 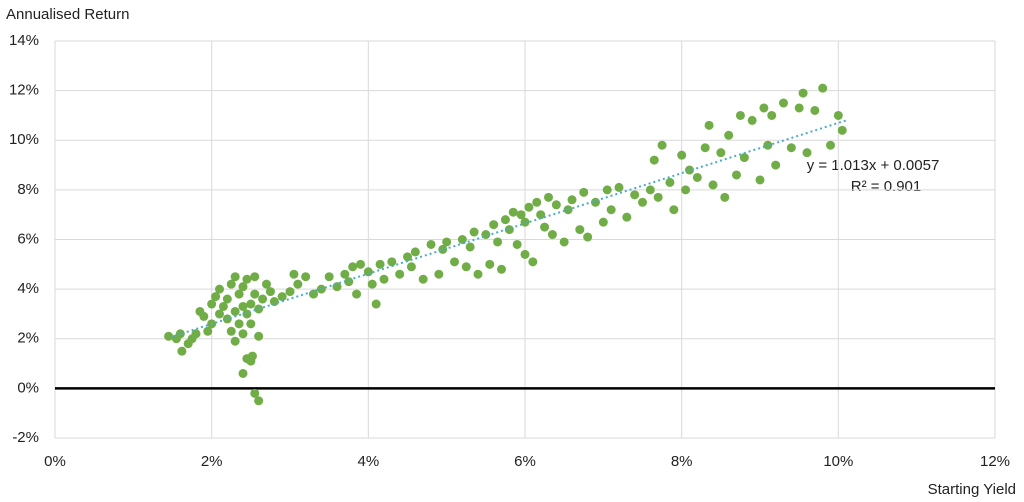 What do you see at coordinates (55, 461) in the screenshot?
I see `x-tick-label: 0%` at bounding box center [55, 461].